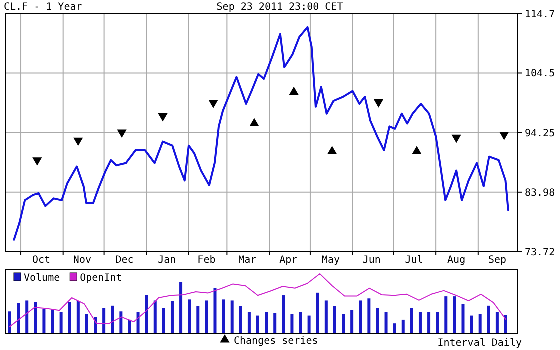 The image size is (560, 350). Describe the element at coordinates (331, 260) in the screenshot. I see `x-tick-label: May` at that location.